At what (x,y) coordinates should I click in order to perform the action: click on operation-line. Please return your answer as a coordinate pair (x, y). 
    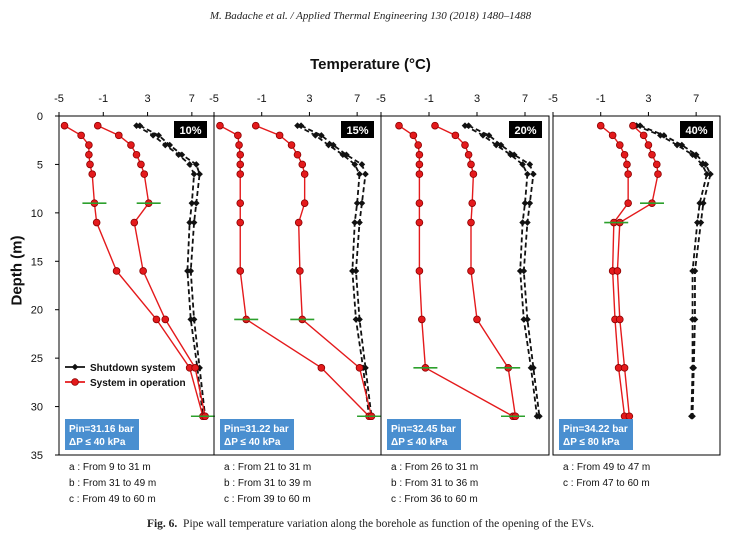
    Looking at the image, I should click on (475, 271).